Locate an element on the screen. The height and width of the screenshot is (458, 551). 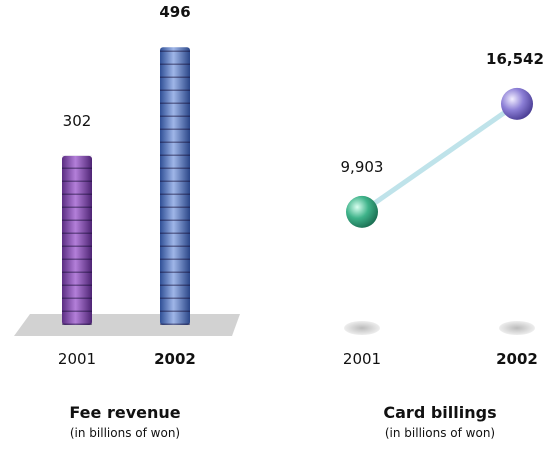
data-label: 496 is located at coordinates (174, 12).